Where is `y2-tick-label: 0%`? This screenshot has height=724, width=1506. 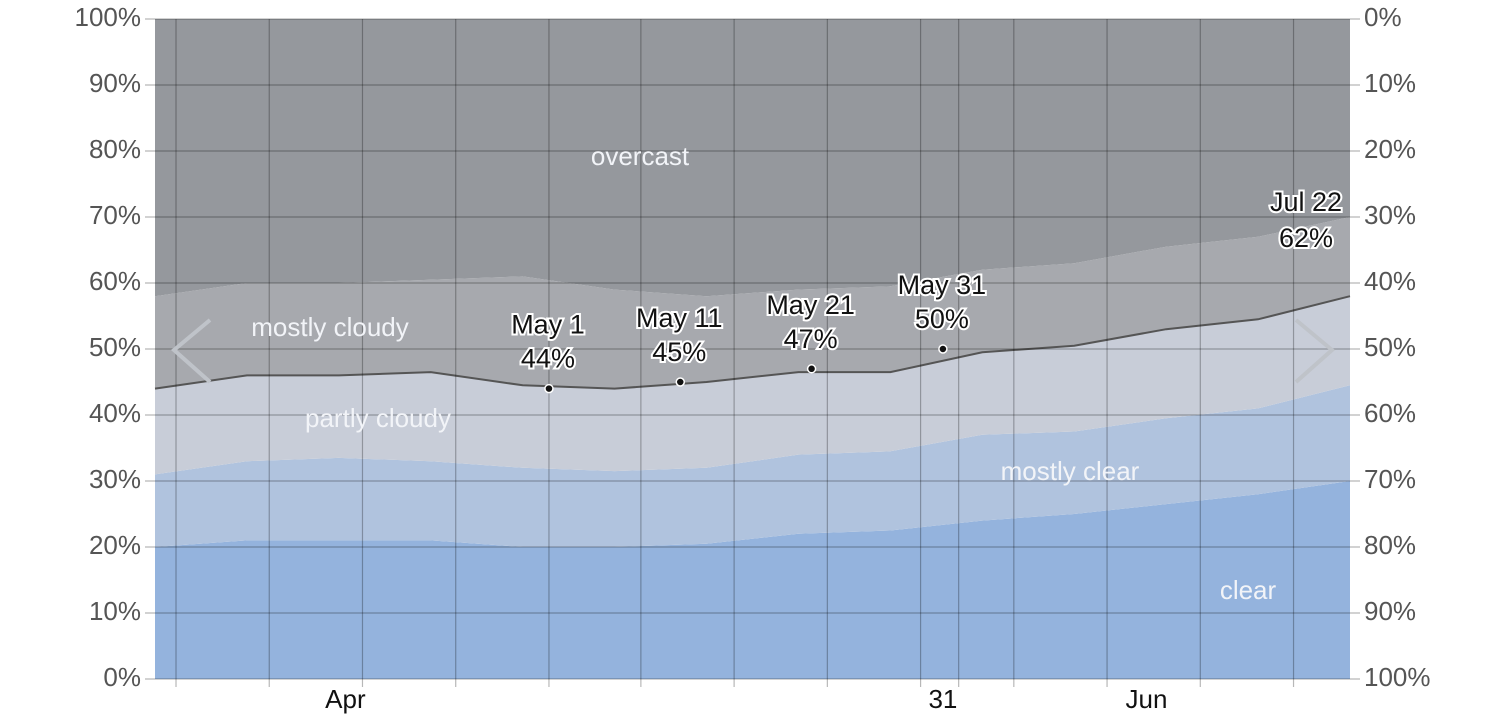
y2-tick-label: 0% is located at coordinates (1383, 17).